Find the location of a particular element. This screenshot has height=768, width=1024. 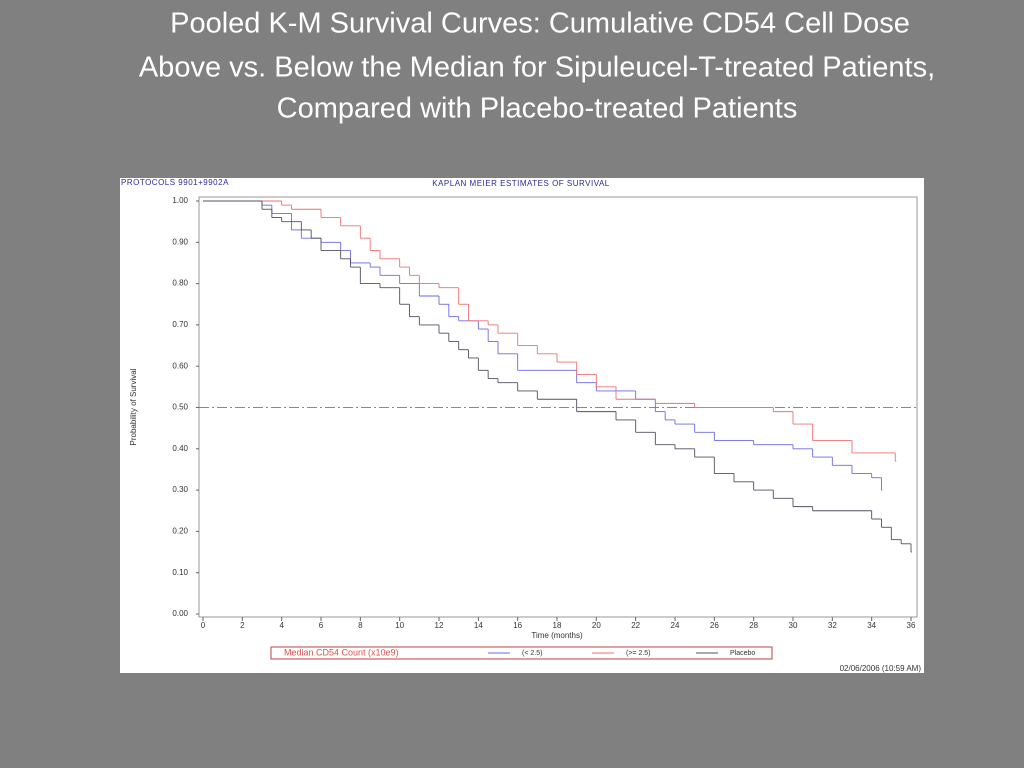

y-tick-label: 0.10 is located at coordinates (180, 572).